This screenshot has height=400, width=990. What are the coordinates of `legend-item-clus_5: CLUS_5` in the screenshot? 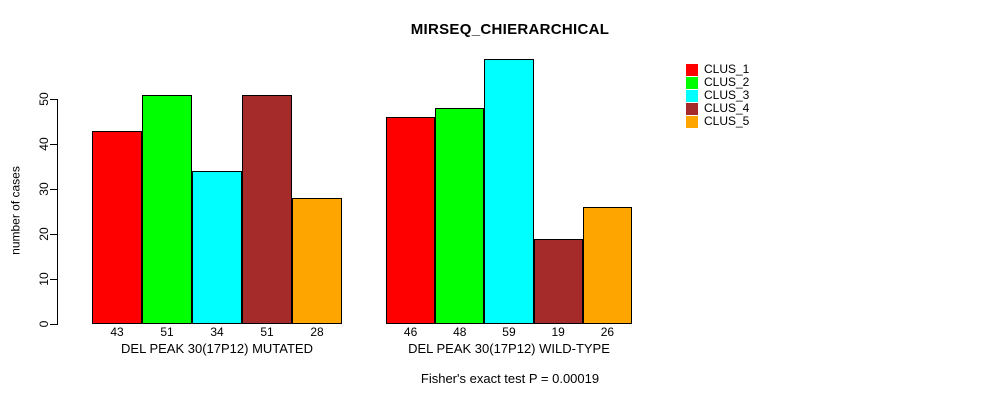 It's located at (717, 121).